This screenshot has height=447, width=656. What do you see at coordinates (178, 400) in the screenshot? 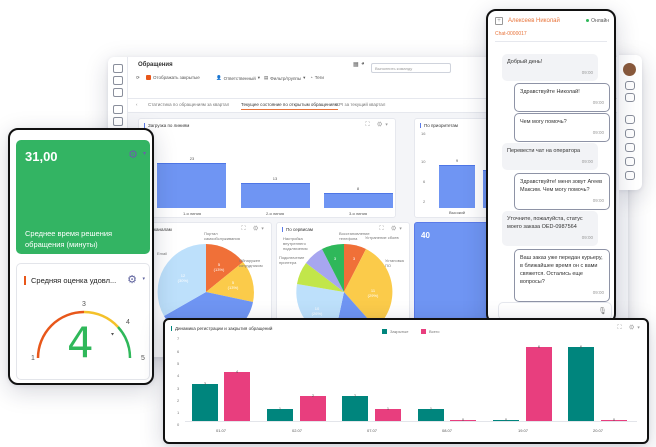
I see `y-tick: 2` at bounding box center [178, 400].